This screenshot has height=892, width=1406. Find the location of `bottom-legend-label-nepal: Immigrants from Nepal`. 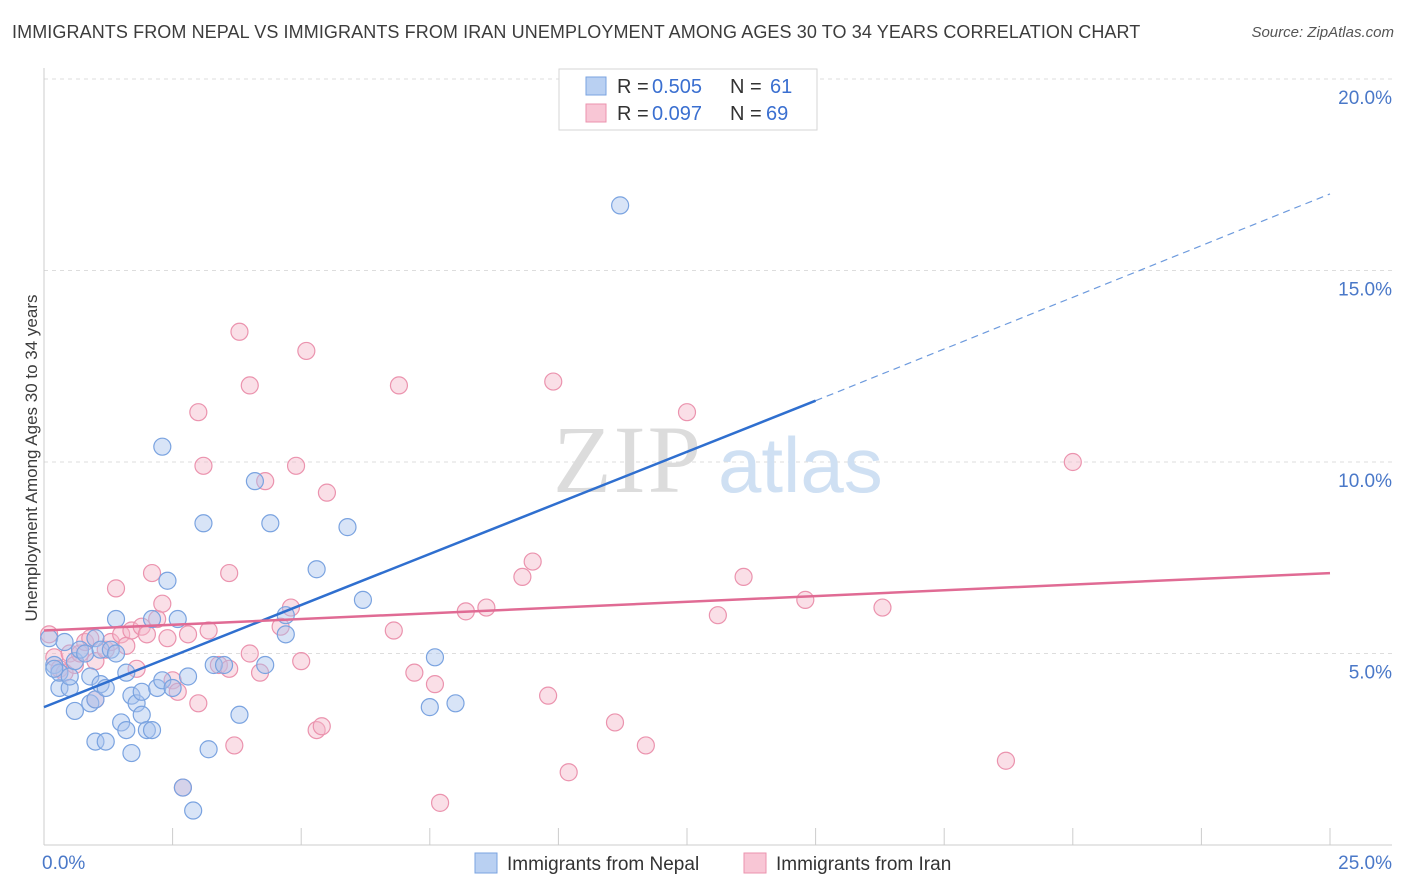

bottom-legend-label-nepal: Immigrants from Nepal is located at coordinates (603, 864).